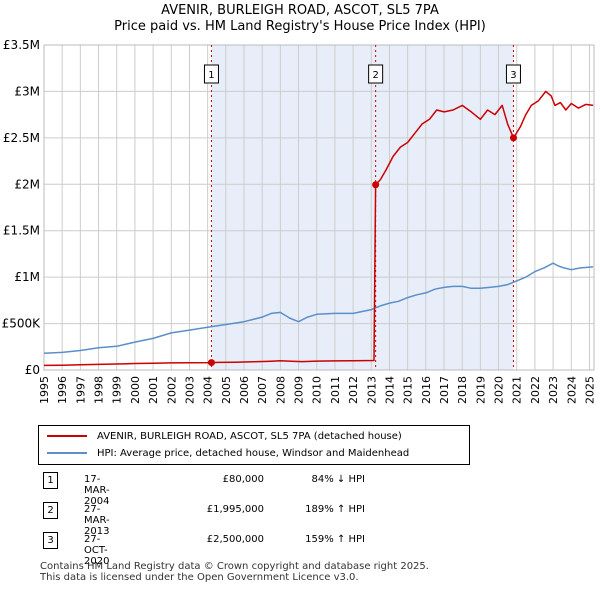 The width and height of the screenshot is (600, 590). What do you see at coordinates (244, 390) in the screenshot?
I see `x-tick-label: 2006` at bounding box center [244, 390].